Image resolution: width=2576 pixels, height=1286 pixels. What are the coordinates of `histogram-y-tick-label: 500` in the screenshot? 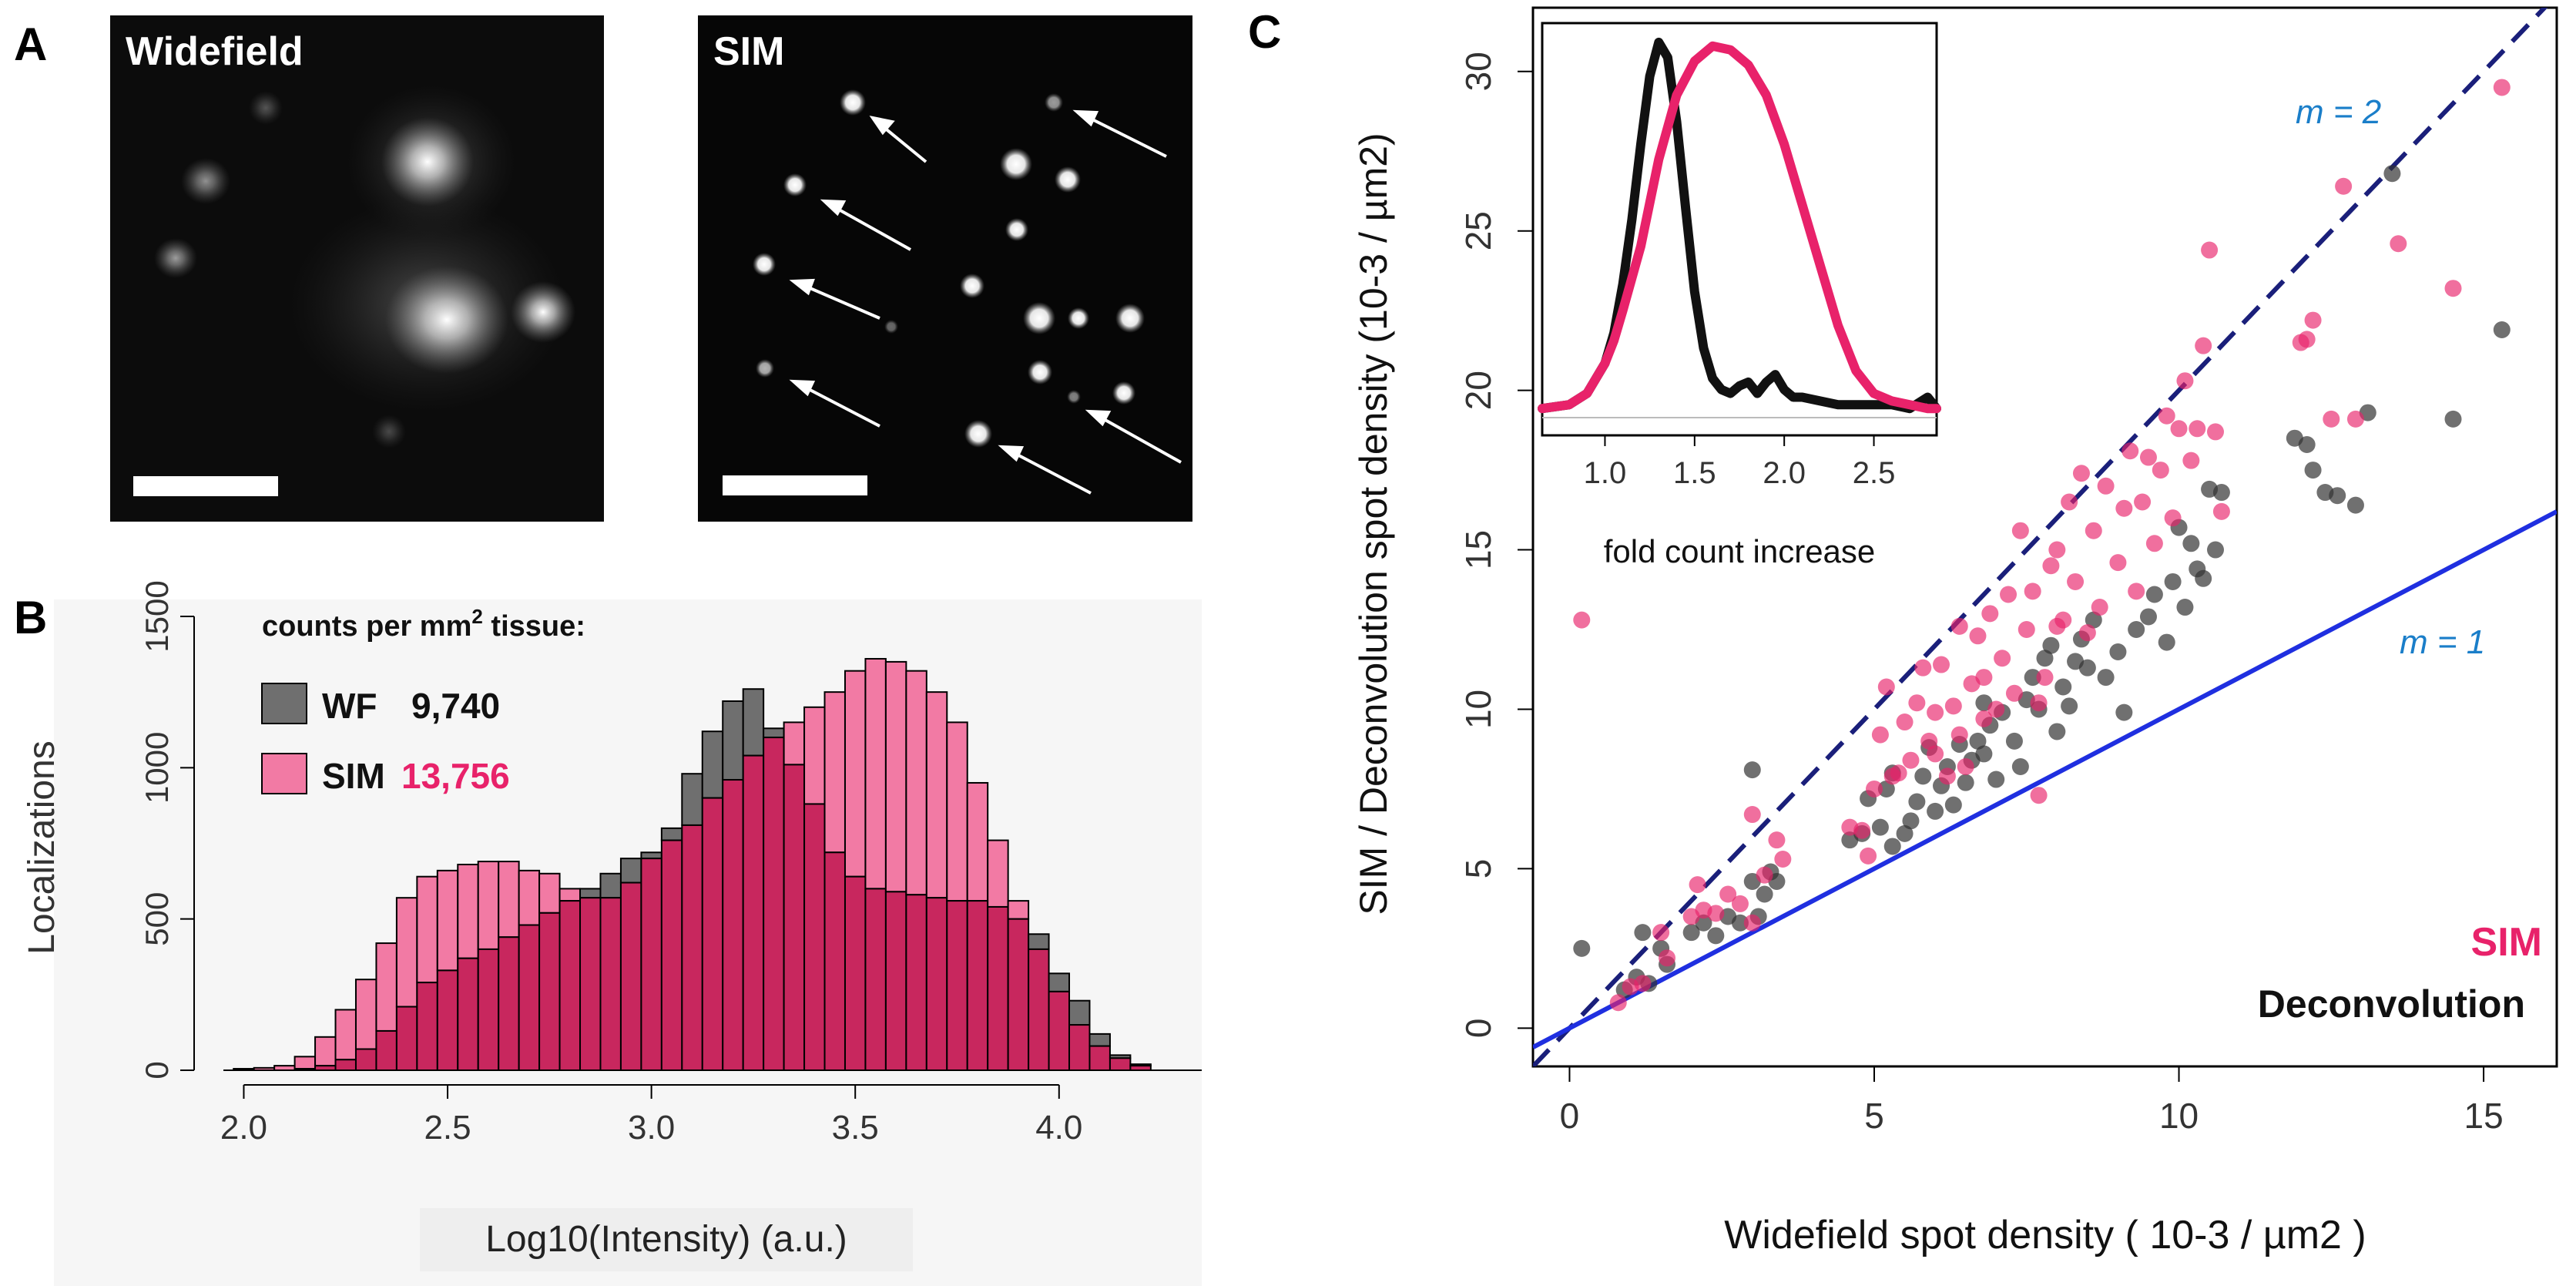 It's located at (157, 919).